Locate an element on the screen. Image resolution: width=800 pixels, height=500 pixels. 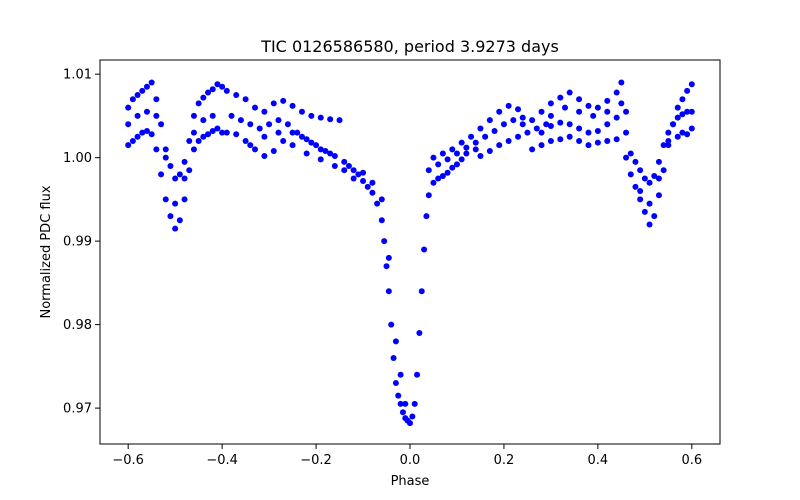
y-tick-label: 1.01 is located at coordinates (77, 75).